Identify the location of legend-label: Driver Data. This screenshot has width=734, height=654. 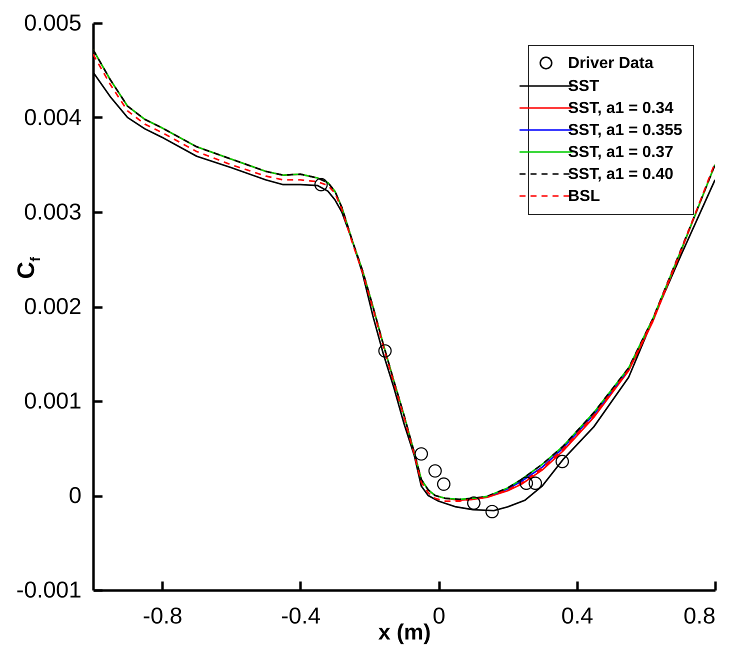
(611, 63).